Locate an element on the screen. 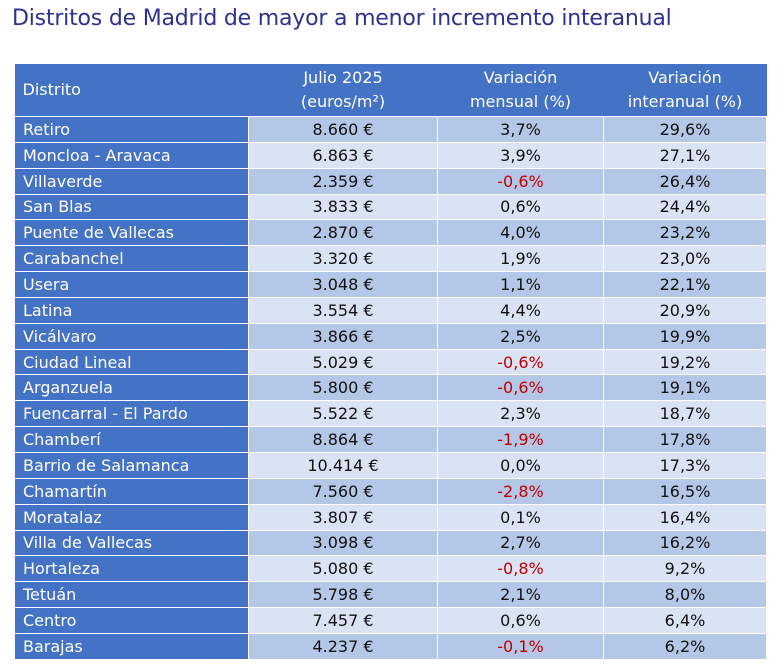  table-row: Usera 3.048 €1,1% 22,1% is located at coordinates (390, 284).